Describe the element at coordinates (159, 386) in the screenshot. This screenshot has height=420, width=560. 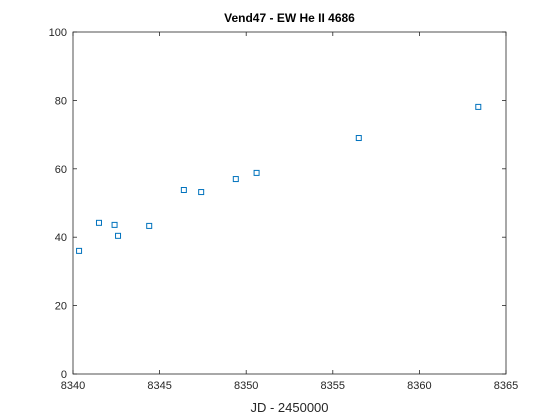
I see `x-tick-label: 8345` at that location.